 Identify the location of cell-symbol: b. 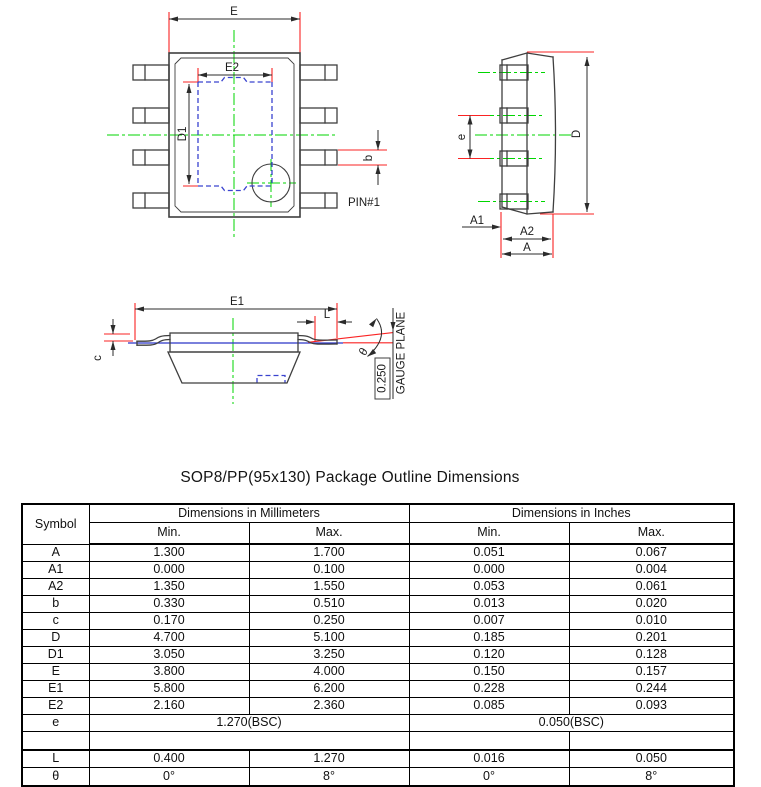
(55, 604).